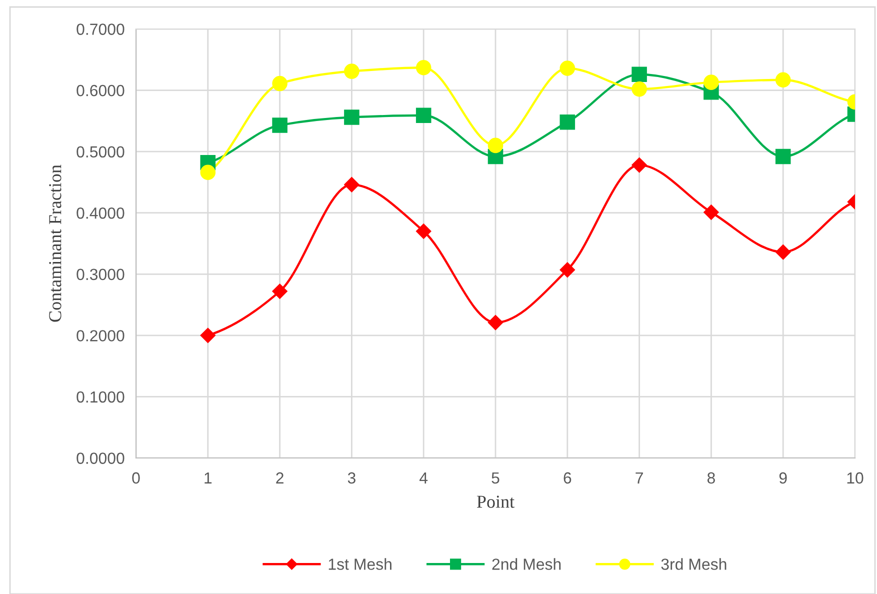 This screenshot has width=877, height=594. What do you see at coordinates (100, 336) in the screenshot?
I see `y-tick-label: 0.2000` at bounding box center [100, 336].